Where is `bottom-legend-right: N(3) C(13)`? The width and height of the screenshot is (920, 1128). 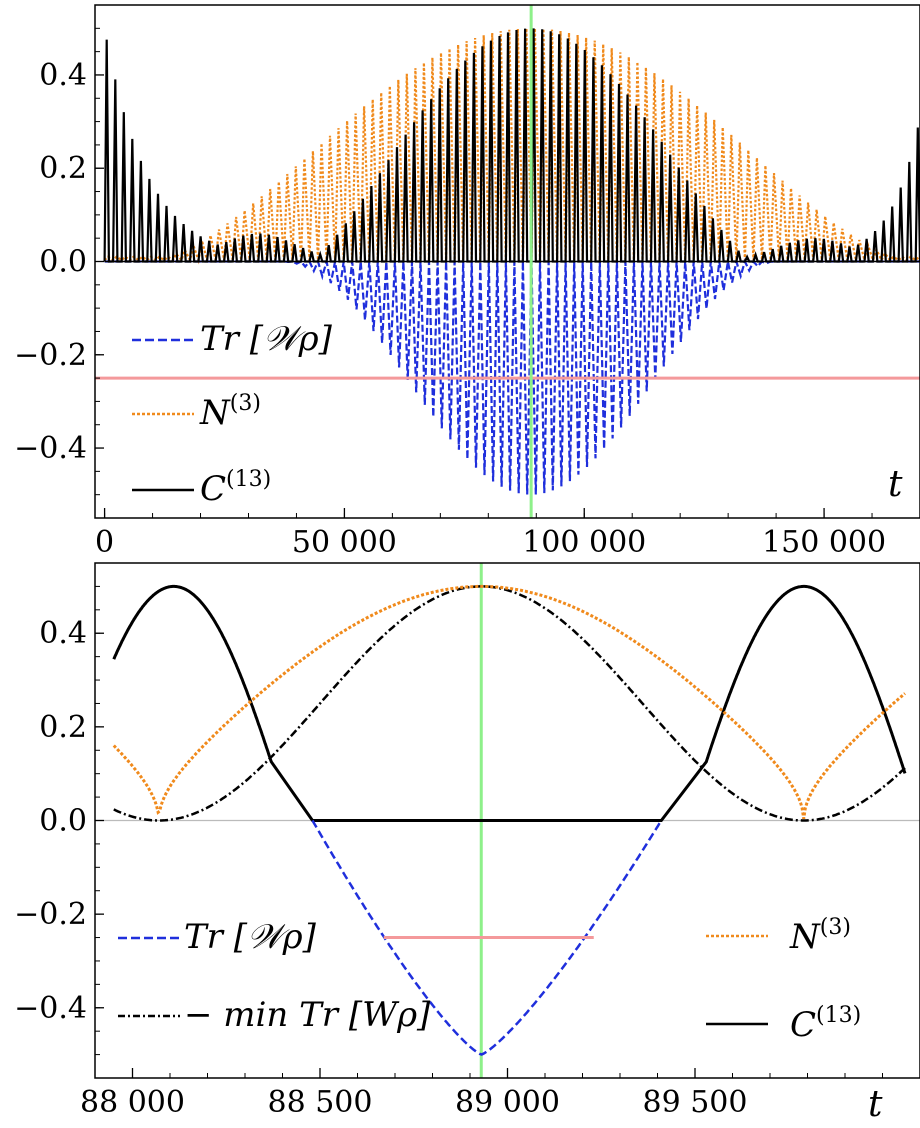
bottom-legend-right: N(3) C(13) is located at coordinates (783, 980).